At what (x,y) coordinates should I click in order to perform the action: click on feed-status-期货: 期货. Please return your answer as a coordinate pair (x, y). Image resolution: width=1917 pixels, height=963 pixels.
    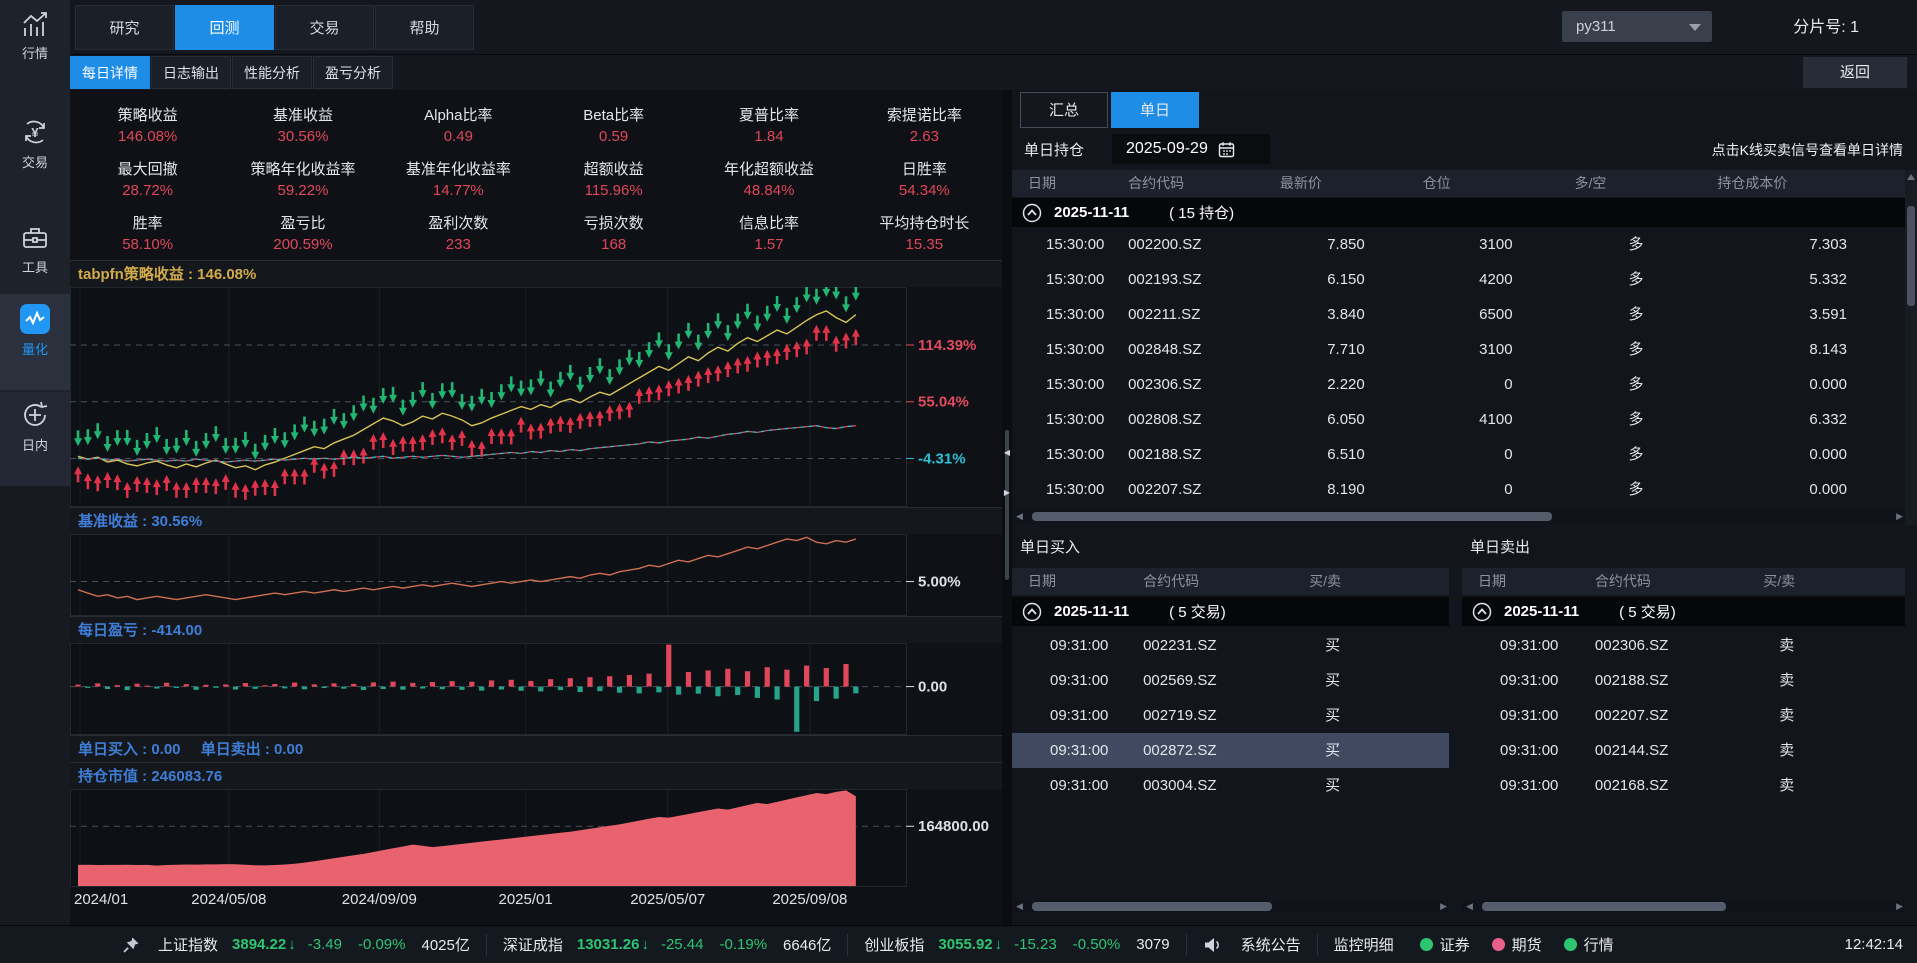
    Looking at the image, I should click on (1516, 944).